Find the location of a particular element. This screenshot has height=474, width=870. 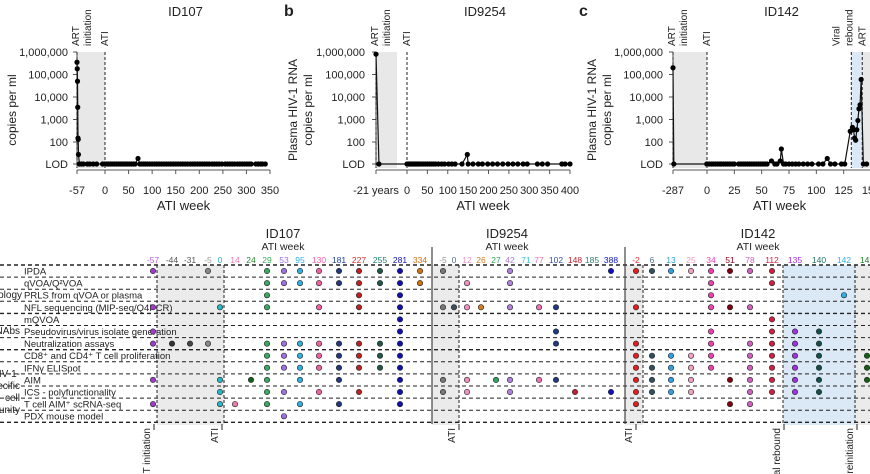

annotation-rebound: rebound is located at coordinates (849, 27).